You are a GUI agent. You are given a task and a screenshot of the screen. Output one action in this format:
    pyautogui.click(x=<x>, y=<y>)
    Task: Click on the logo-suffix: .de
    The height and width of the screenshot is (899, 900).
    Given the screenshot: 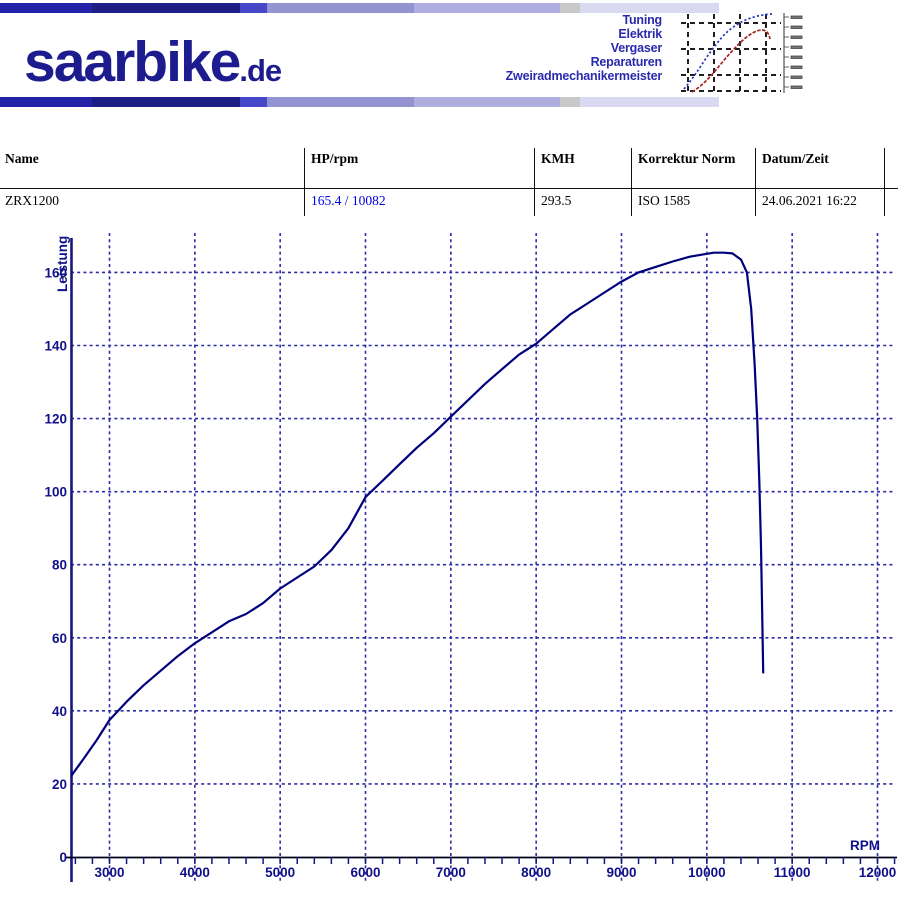 What is the action you would take?
    pyautogui.click(x=260, y=70)
    